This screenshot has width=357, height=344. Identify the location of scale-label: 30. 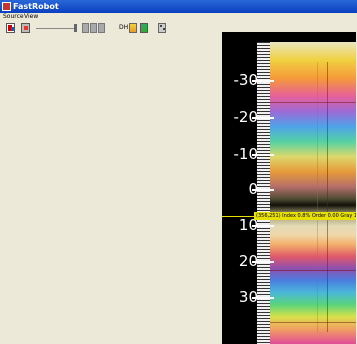
(248, 297).